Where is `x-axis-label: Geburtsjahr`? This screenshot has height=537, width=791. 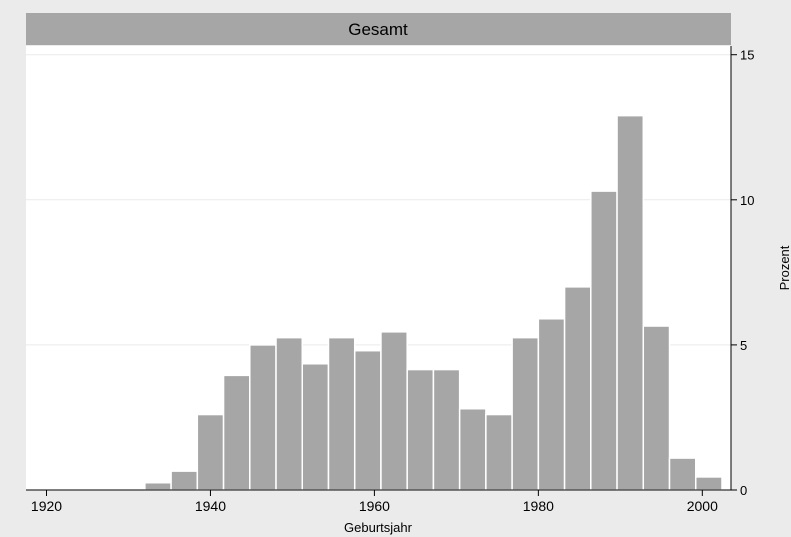
x-axis-label: Geburtsjahr is located at coordinates (378, 527).